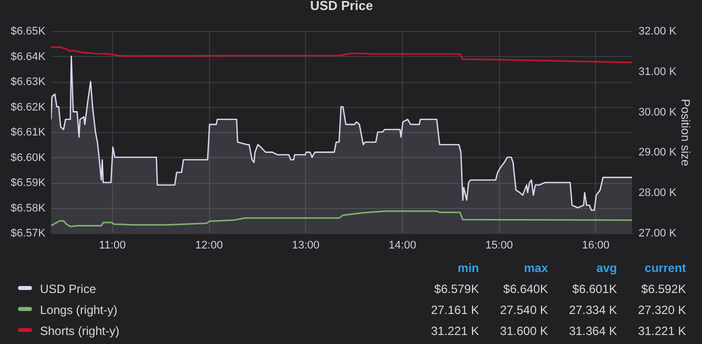 This screenshot has width=702, height=344. Describe the element at coordinates (663, 289) in the screenshot. I see `text: $6.592K` at that location.